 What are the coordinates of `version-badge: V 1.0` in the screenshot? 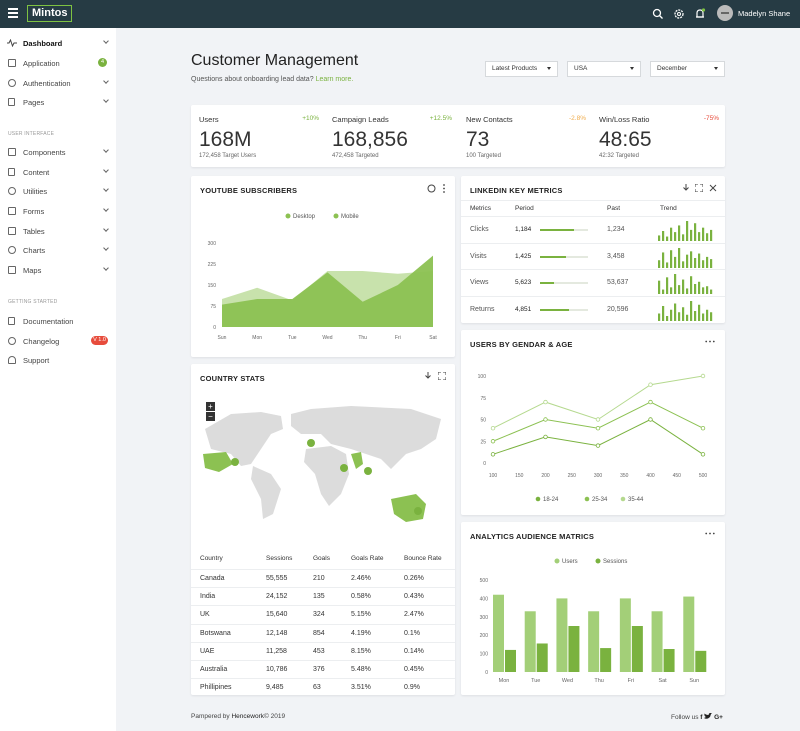 It's located at (99, 340).